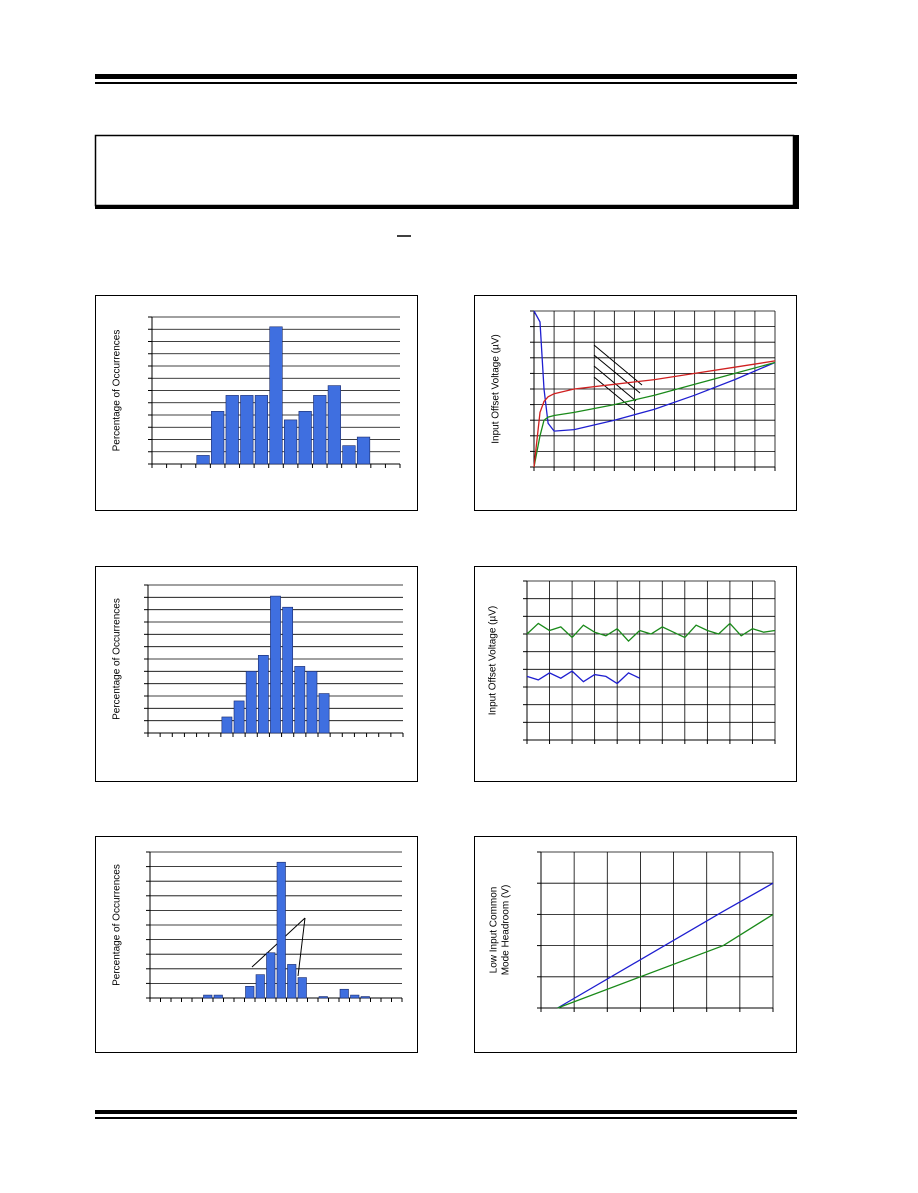  What do you see at coordinates (494, 930) in the screenshot?
I see `y-axis-label: Low Input Common` at bounding box center [494, 930].